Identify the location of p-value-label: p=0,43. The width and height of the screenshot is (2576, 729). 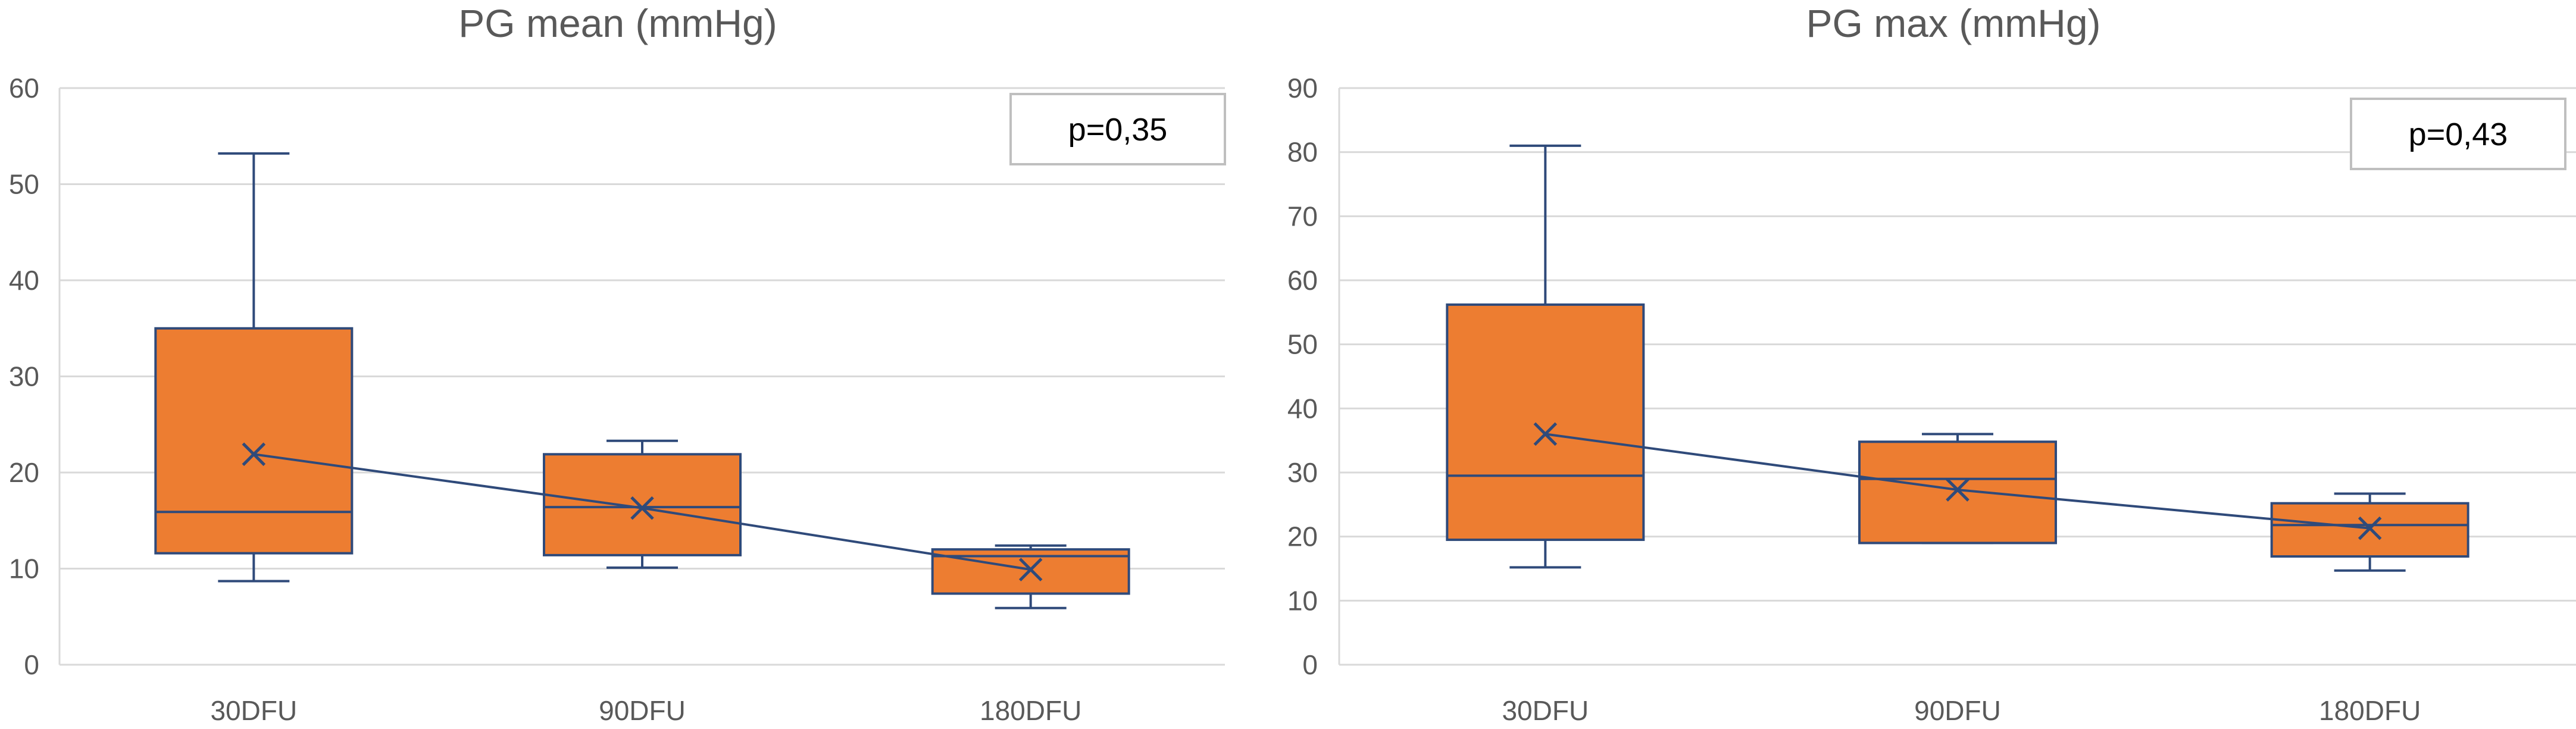
(2458, 134).